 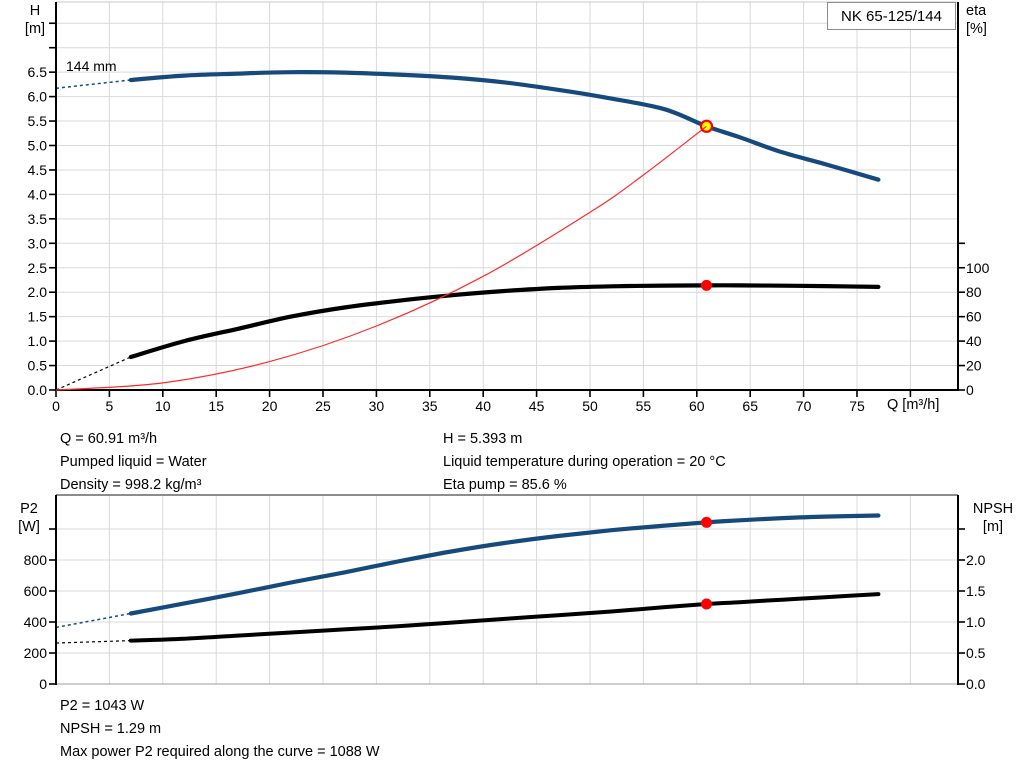 What do you see at coordinates (993, 509) in the screenshot?
I see `npsh-axis-label: NPSH` at bounding box center [993, 509].